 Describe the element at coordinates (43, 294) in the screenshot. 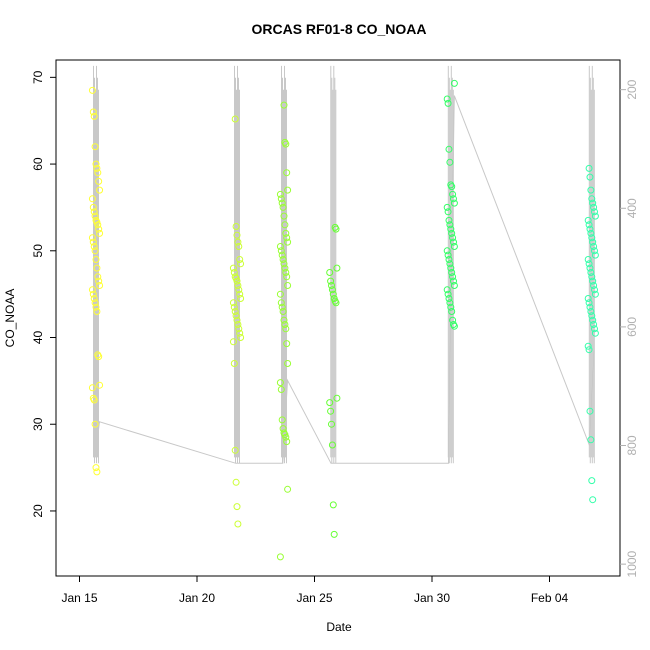

I see `y-axis: 20 30 40 50 60 70` at that location.